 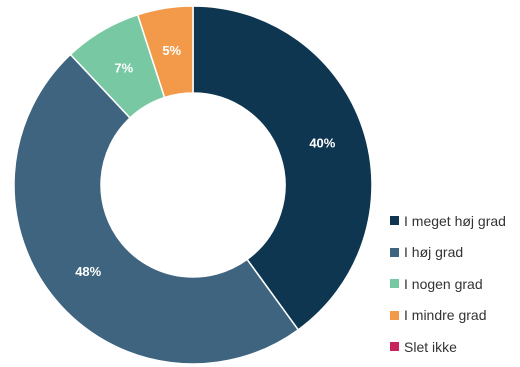 I want to click on legend-label-1: I høj grad, so click(x=434, y=252).